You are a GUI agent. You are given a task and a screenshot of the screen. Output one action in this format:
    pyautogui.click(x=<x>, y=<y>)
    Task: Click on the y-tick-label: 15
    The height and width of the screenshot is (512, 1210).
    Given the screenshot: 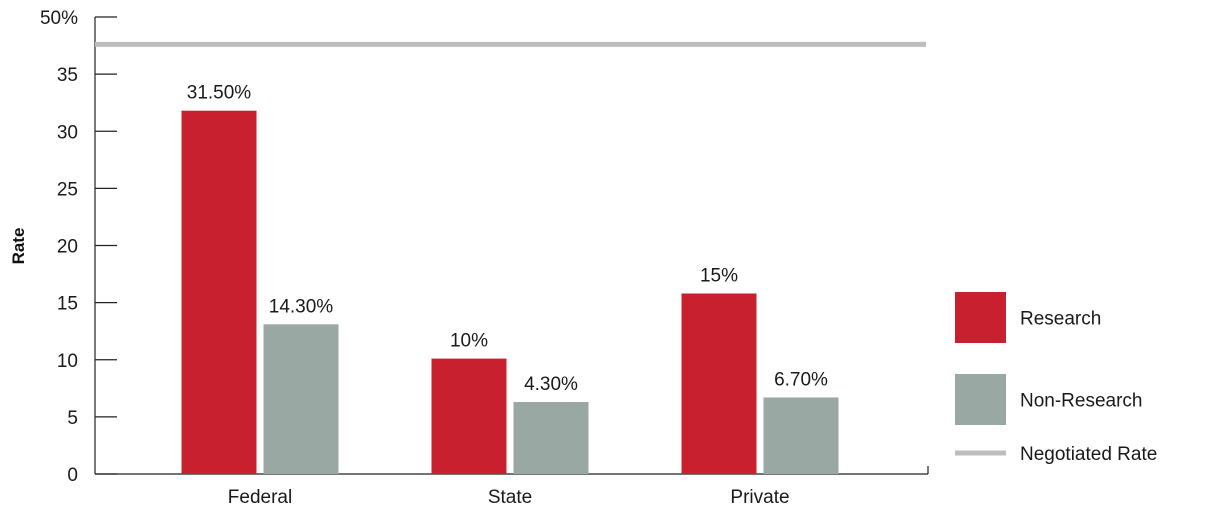 What is the action you would take?
    pyautogui.click(x=67, y=304)
    